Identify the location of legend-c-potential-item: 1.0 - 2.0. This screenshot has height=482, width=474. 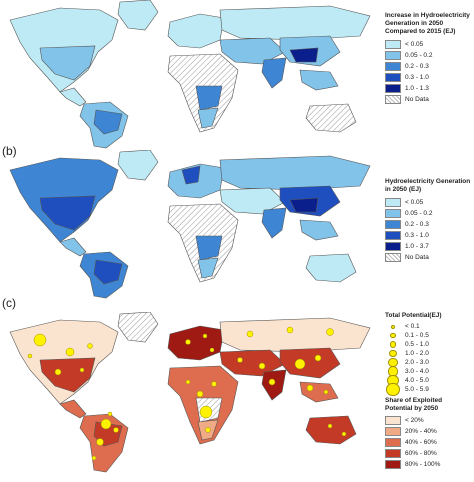
(428, 353).